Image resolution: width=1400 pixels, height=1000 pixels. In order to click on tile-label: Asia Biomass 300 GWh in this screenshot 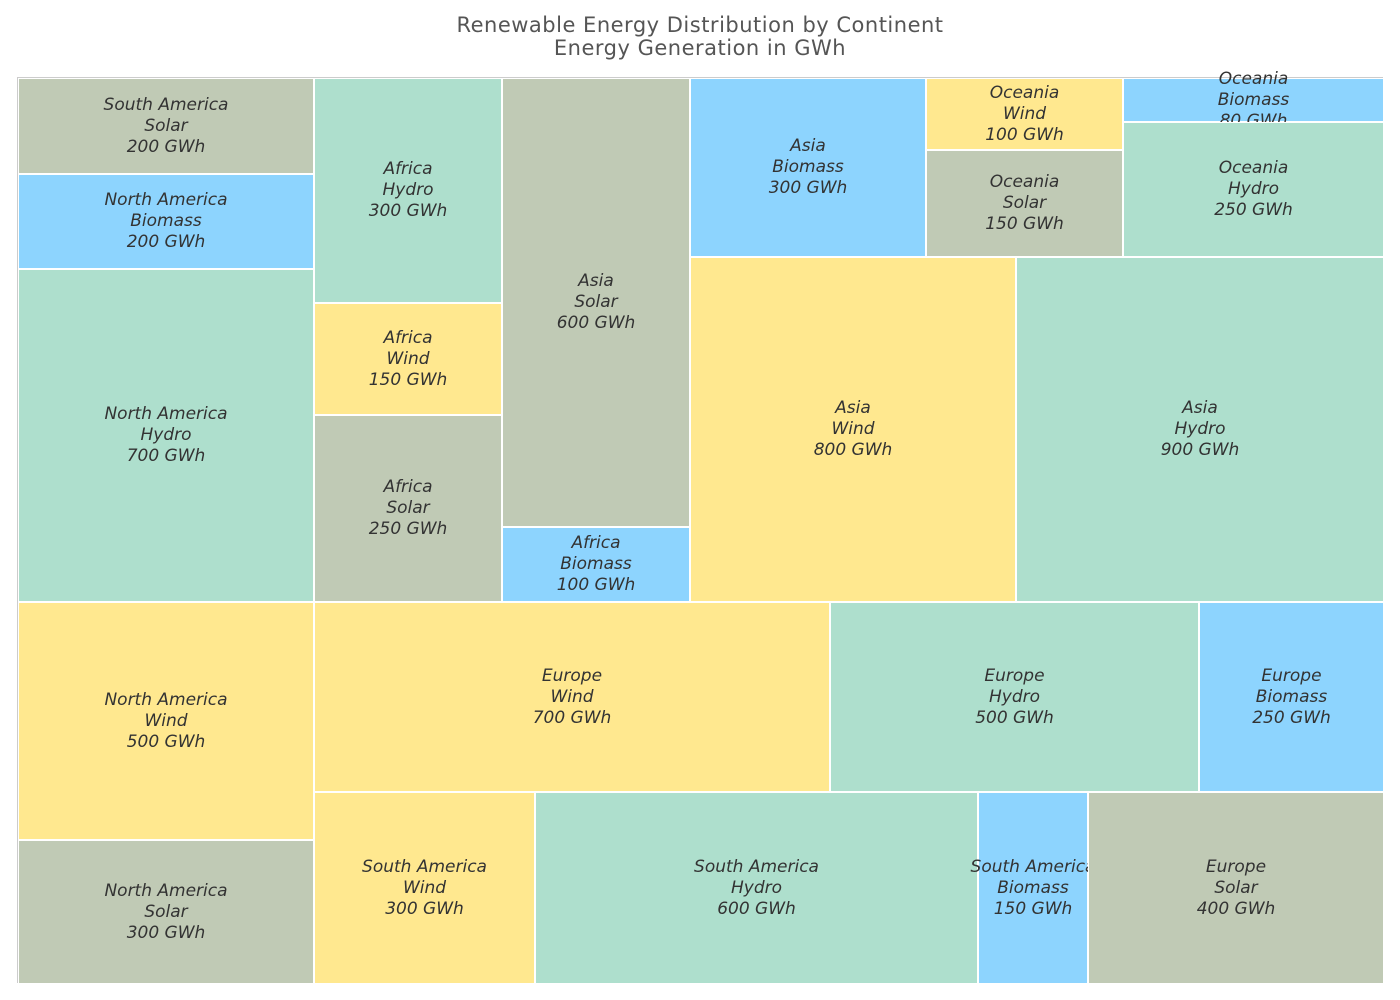, I will do `click(808, 167)`.